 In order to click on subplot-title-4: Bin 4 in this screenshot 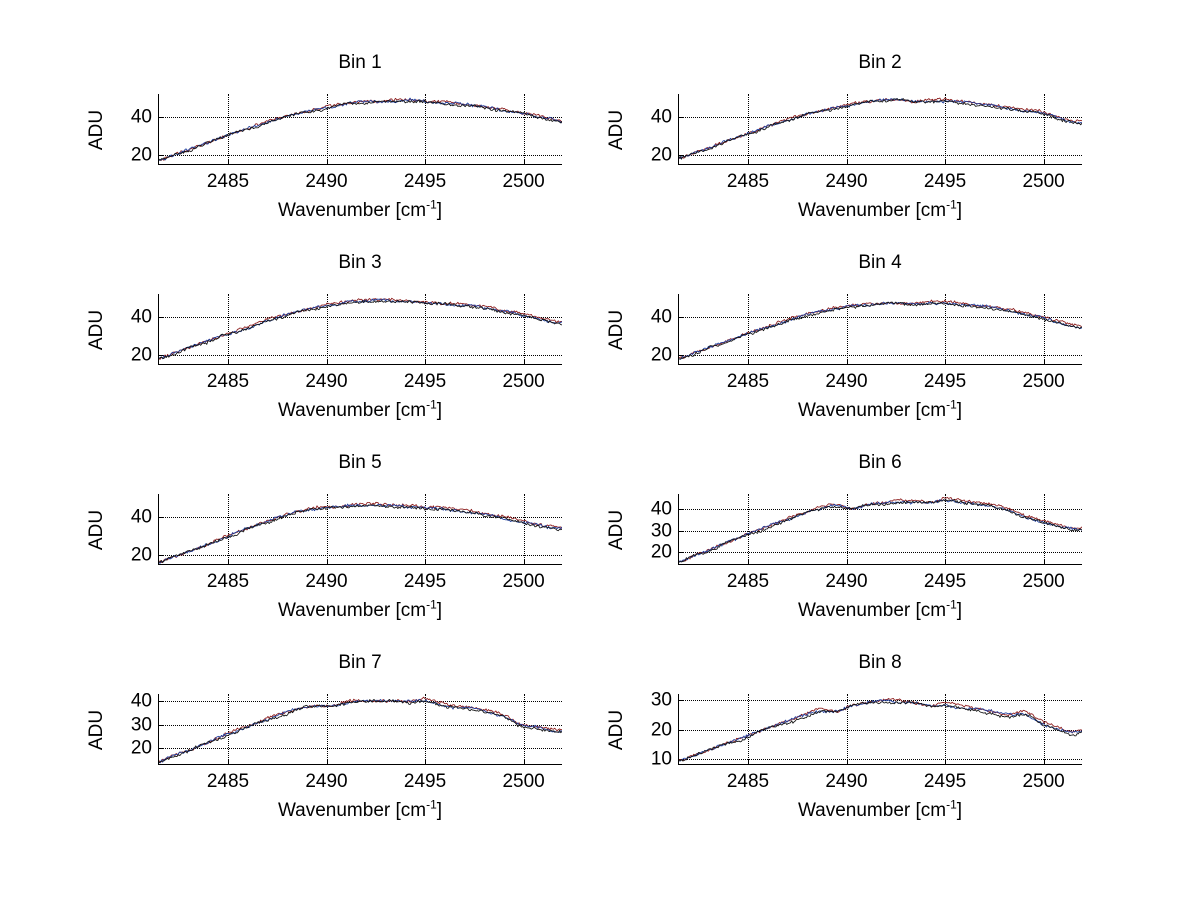, I will do `click(880, 262)`.